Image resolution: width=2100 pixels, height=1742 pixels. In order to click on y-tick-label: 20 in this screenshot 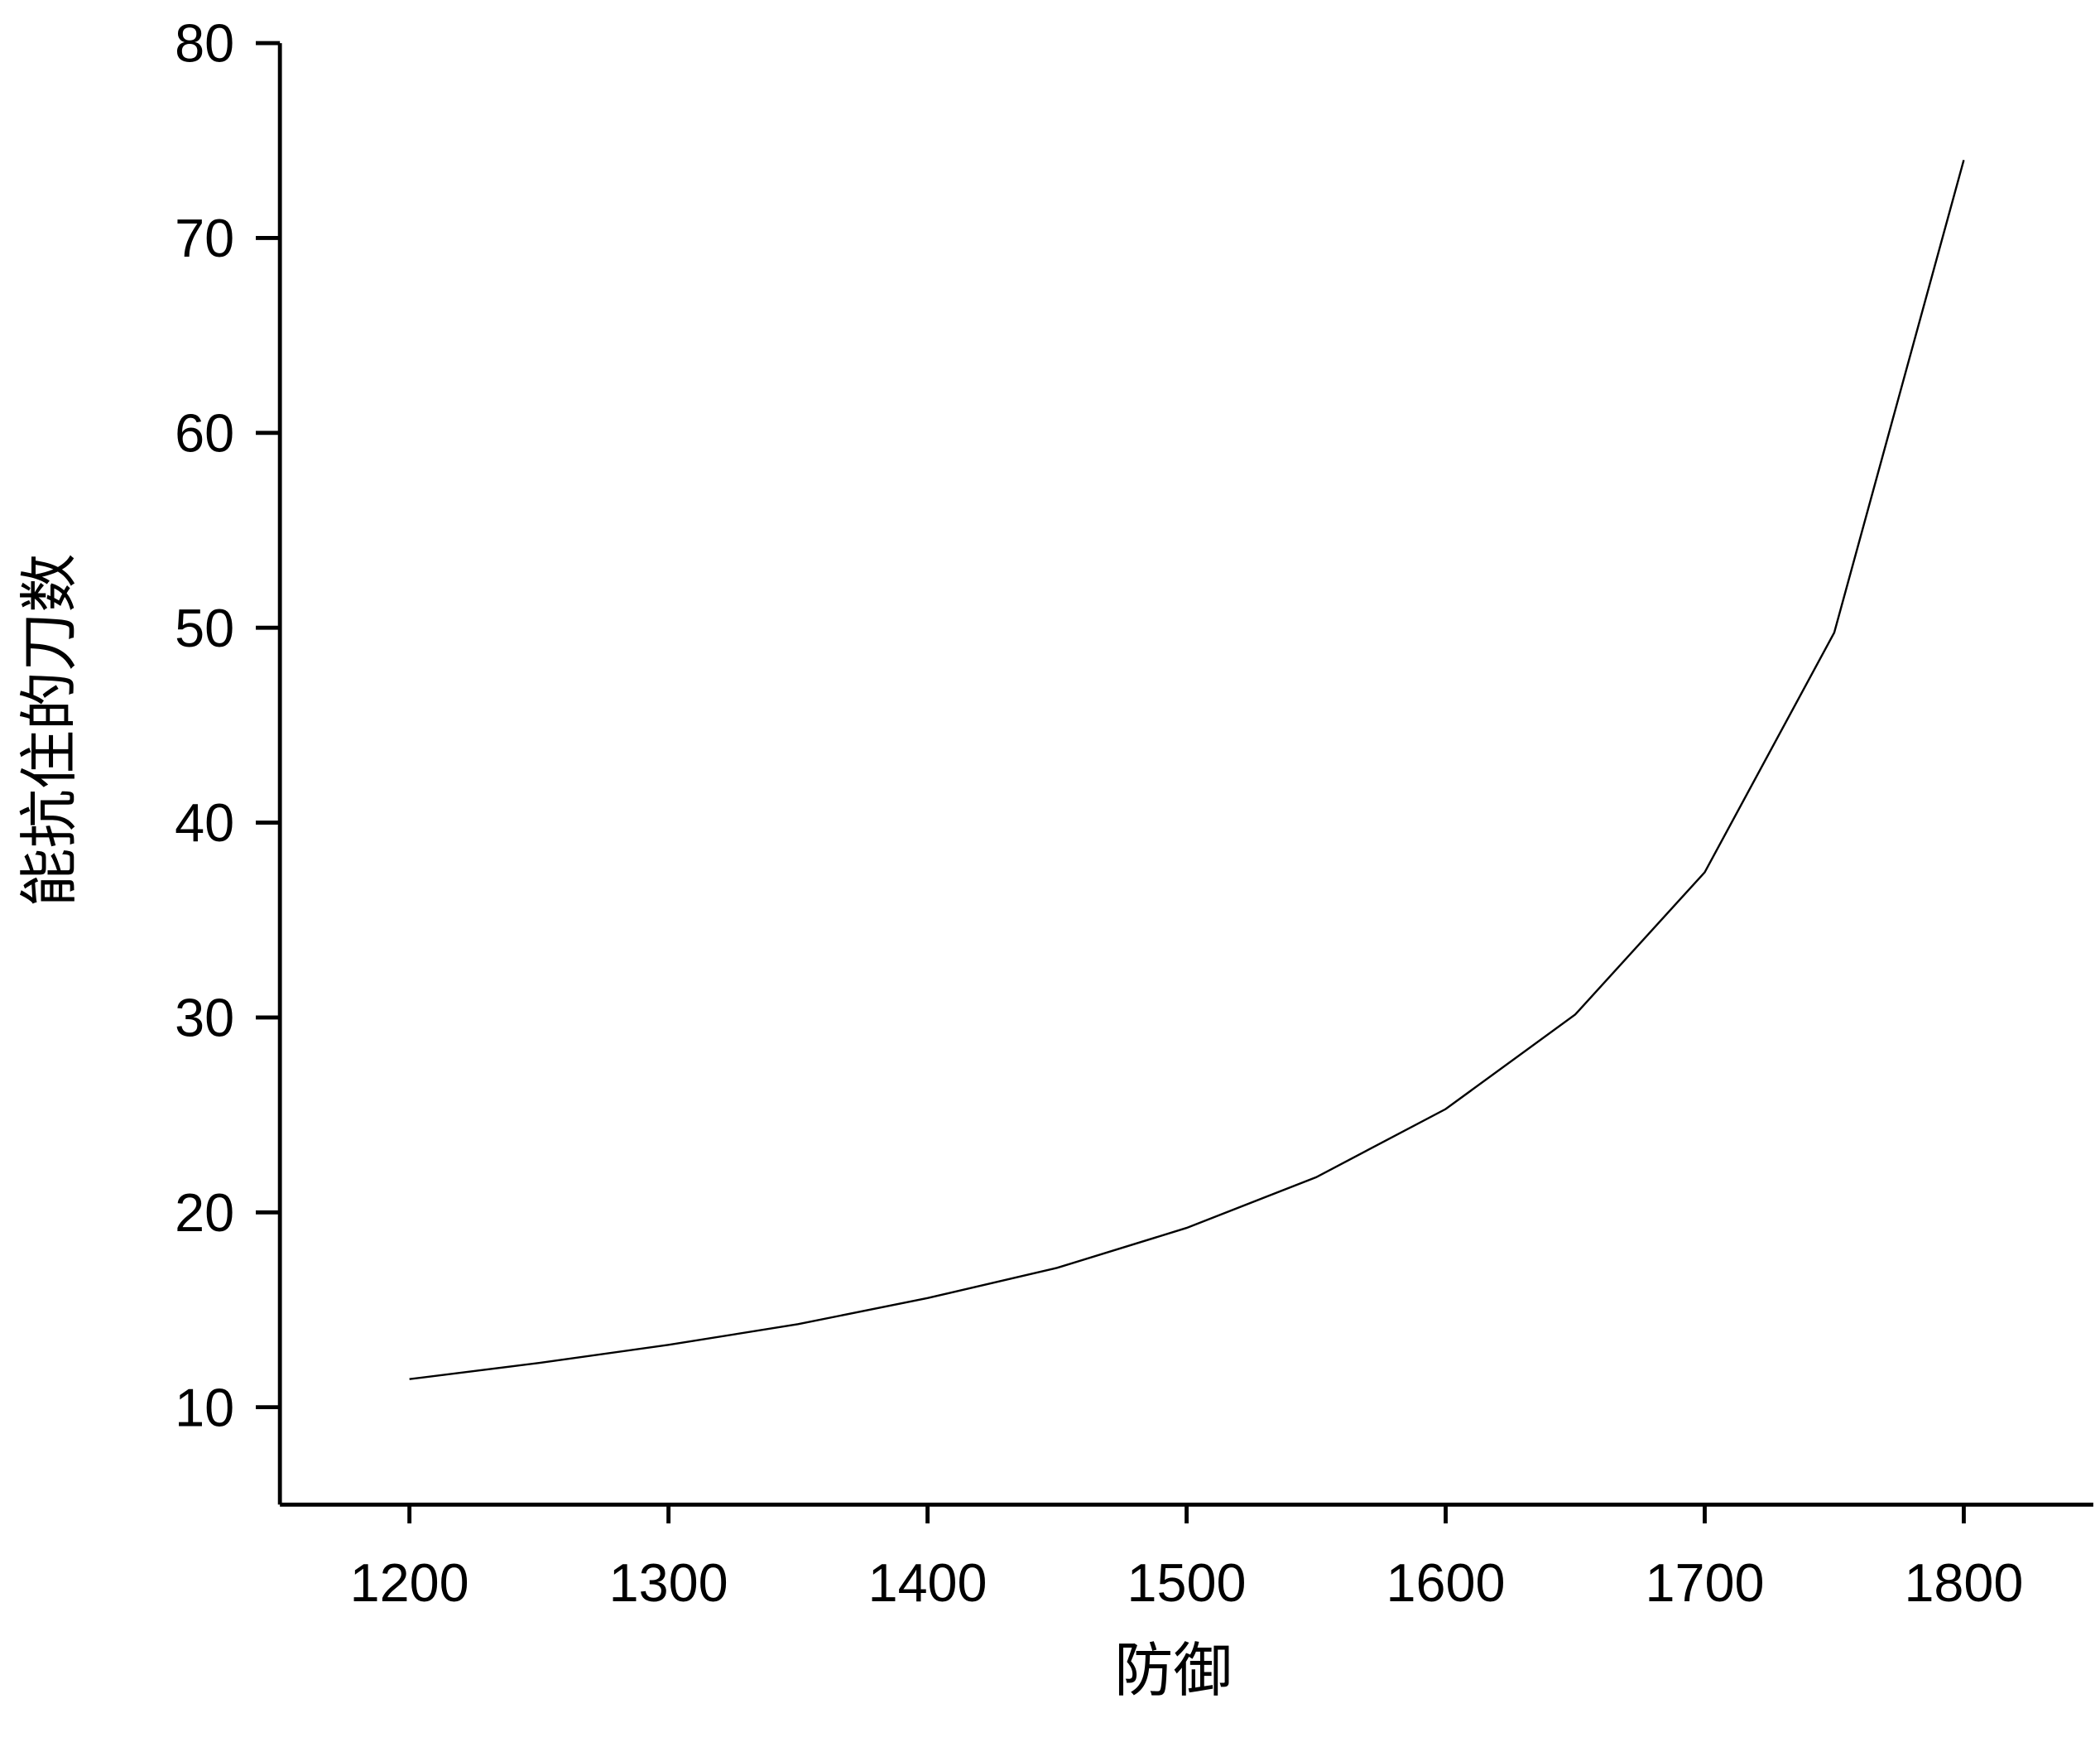, I will do `click(204, 1212)`.